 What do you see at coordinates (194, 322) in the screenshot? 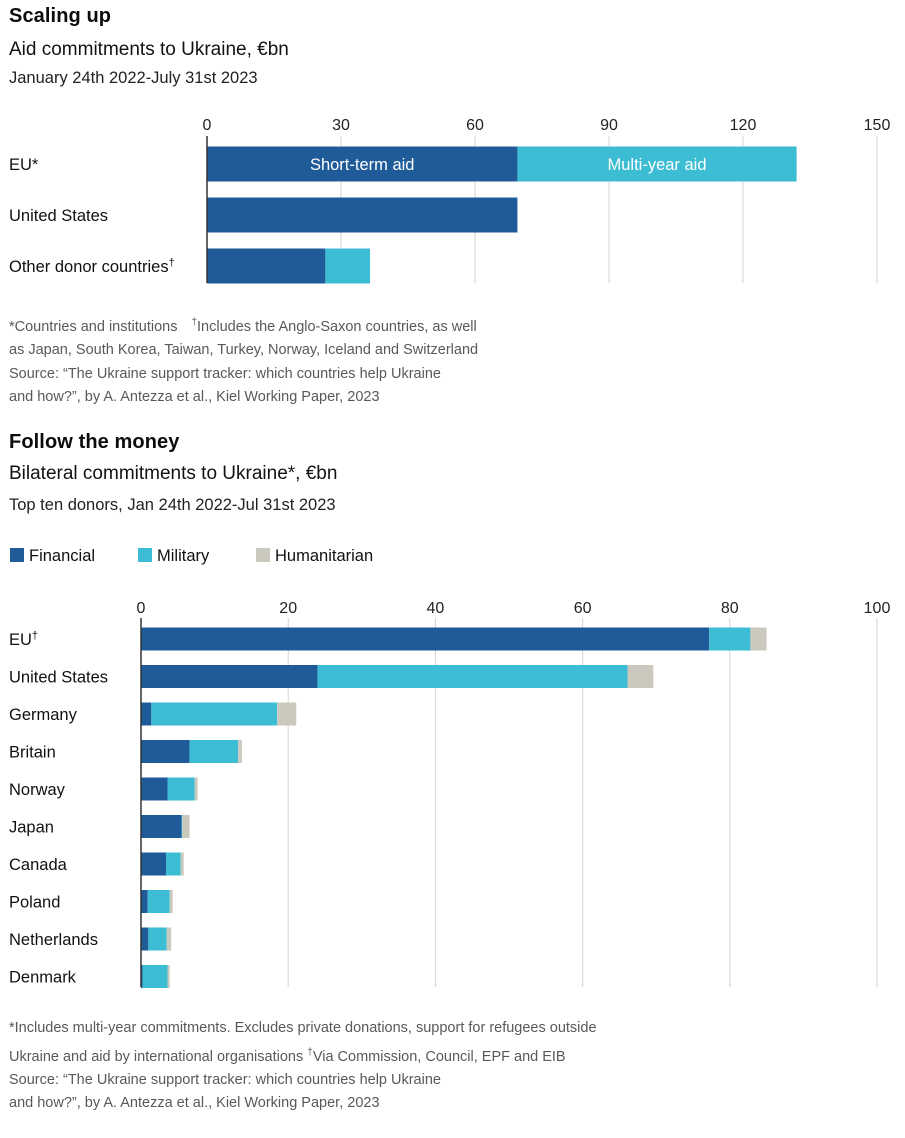
I see `chart1-footnote-dagger: †` at bounding box center [194, 322].